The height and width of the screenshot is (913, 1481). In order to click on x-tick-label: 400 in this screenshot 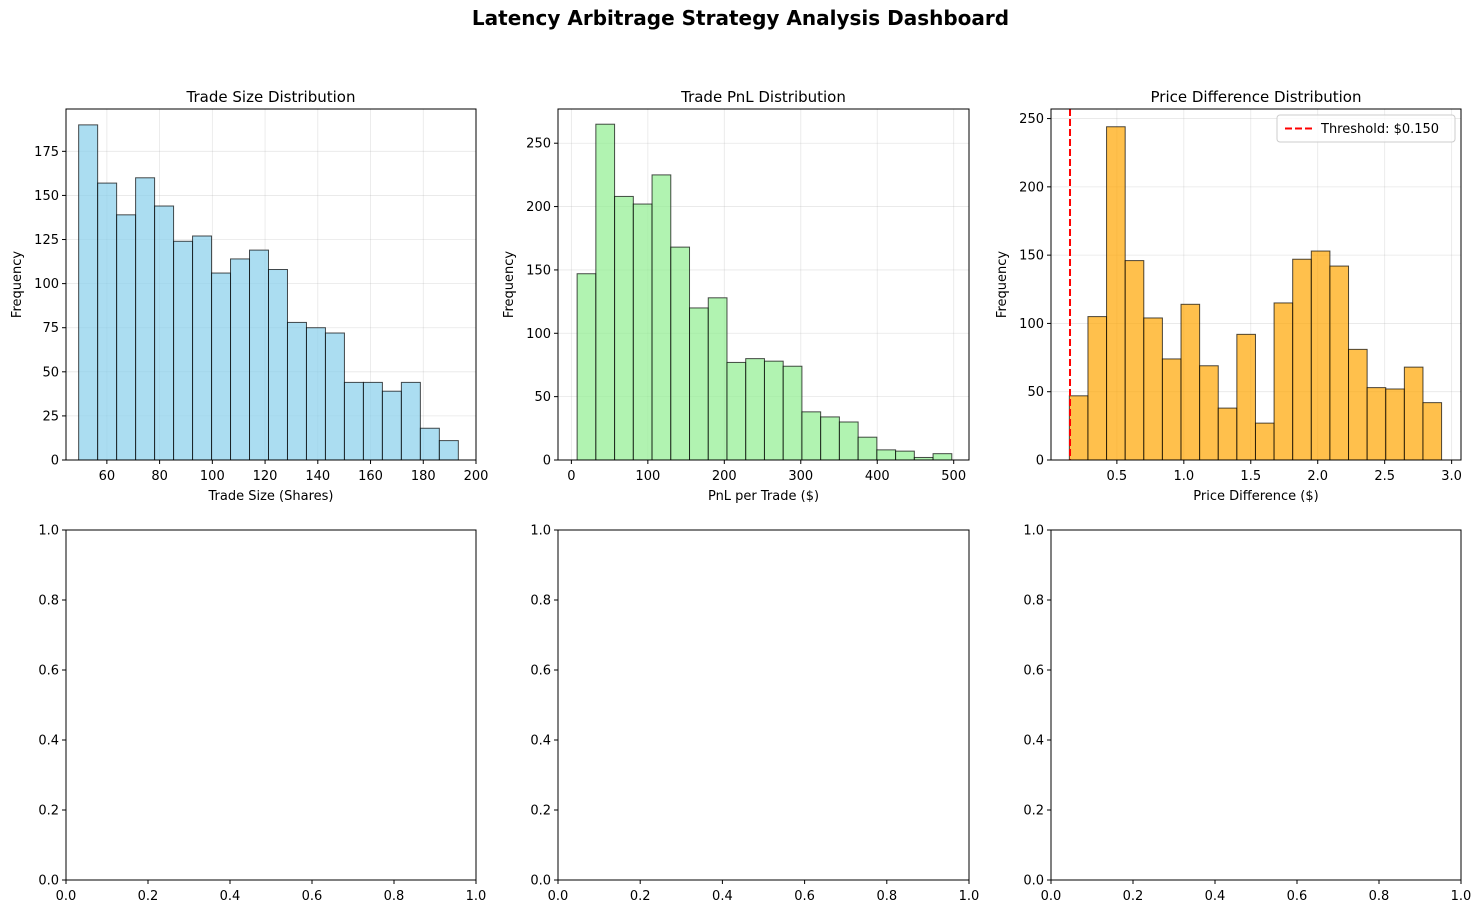, I will do `click(877, 476)`.